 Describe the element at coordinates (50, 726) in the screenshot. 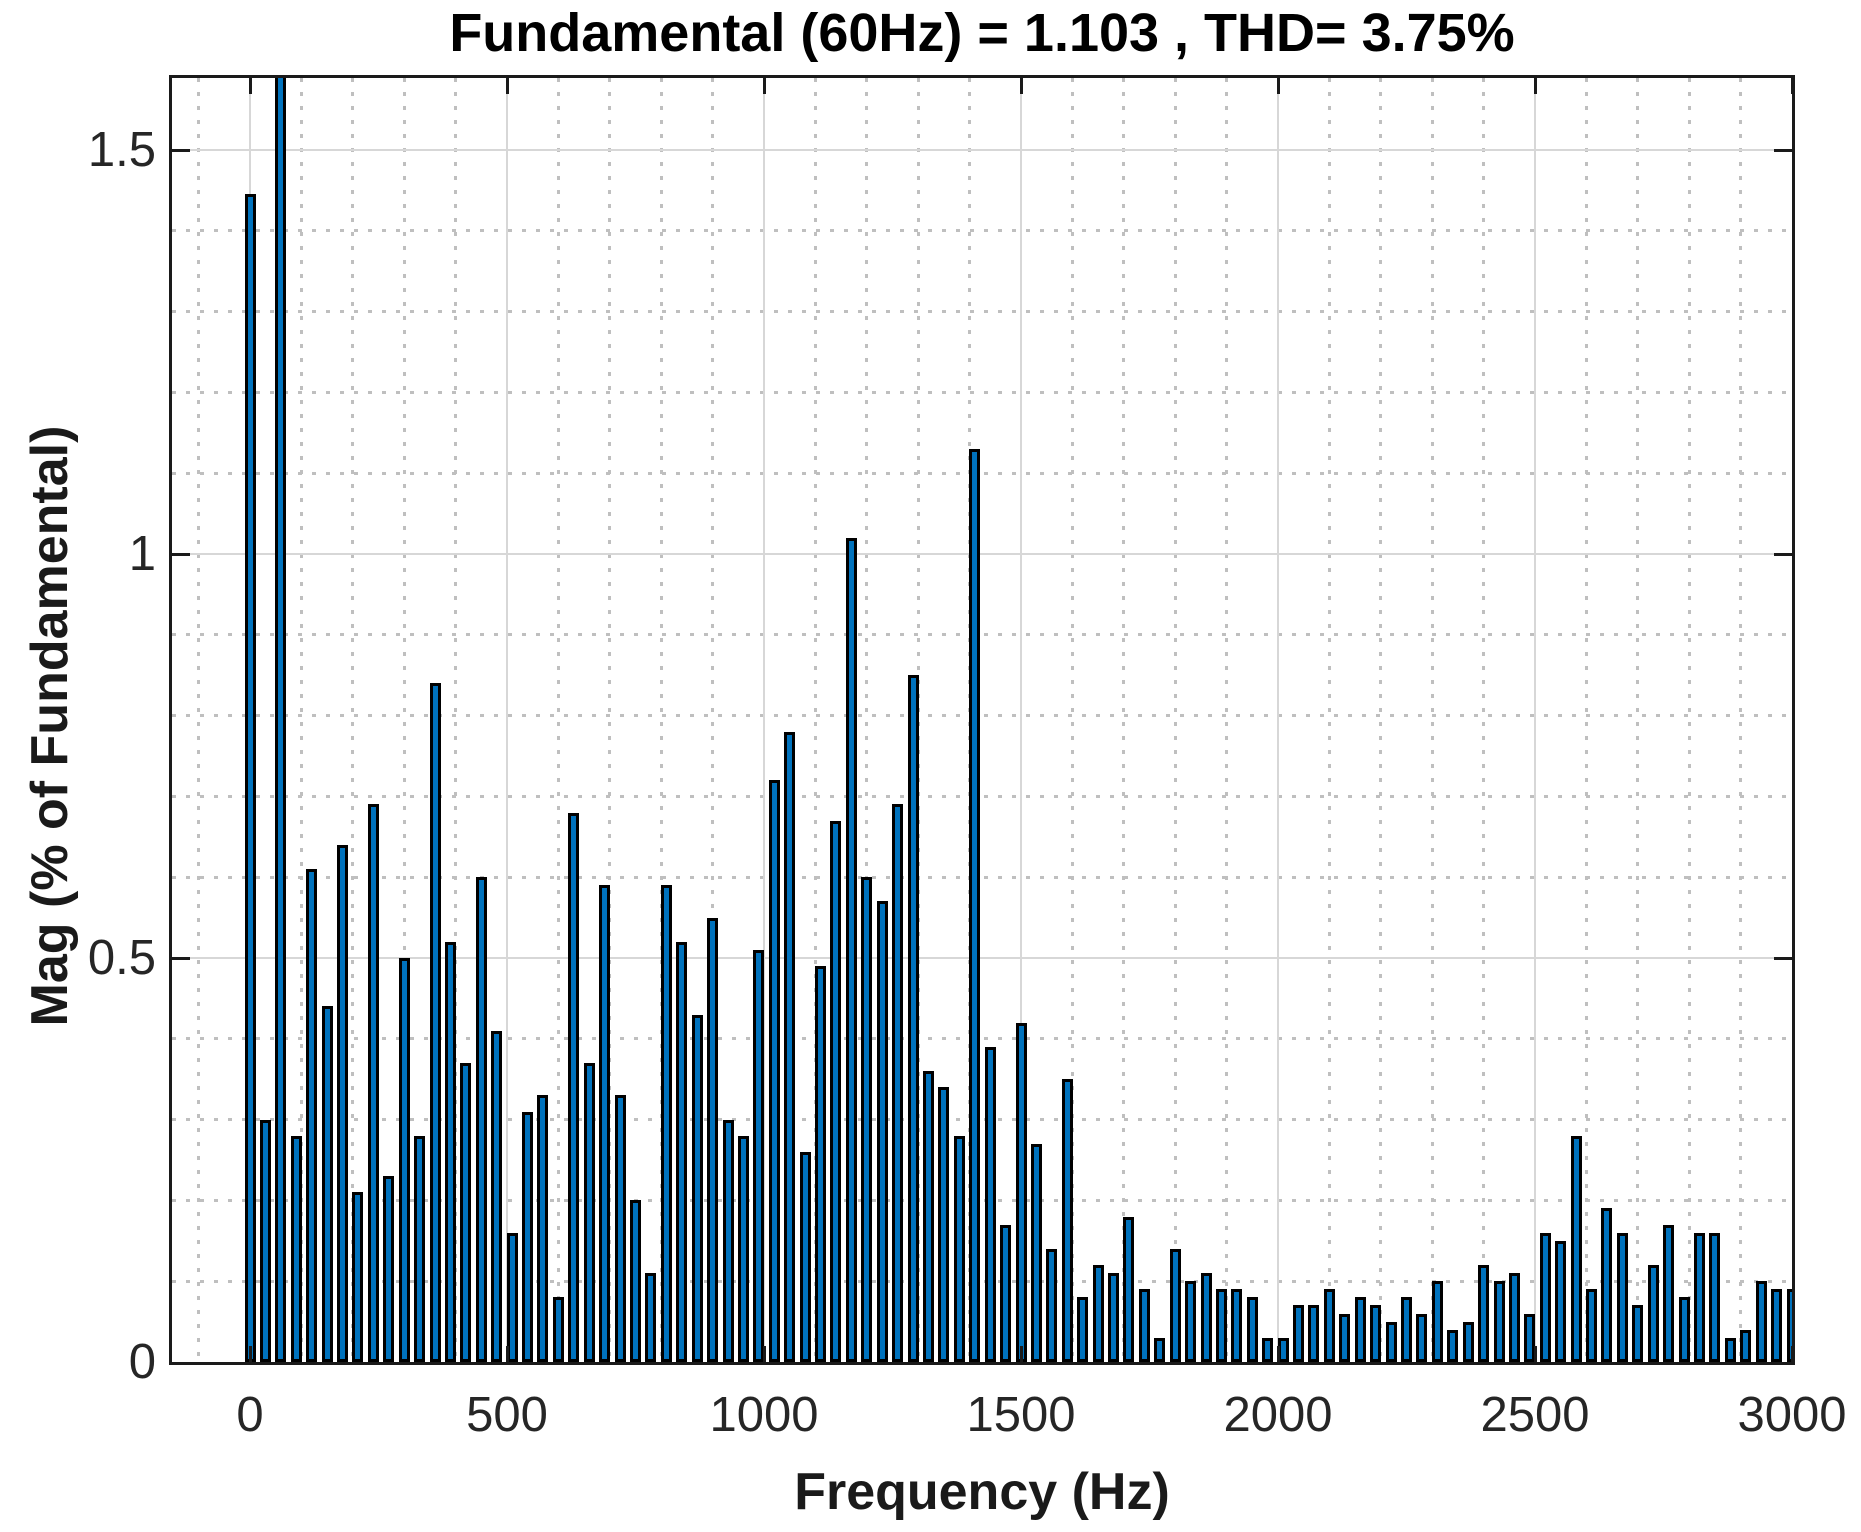

I see `y-axis-label: Mag (% of Fundamental)` at that location.